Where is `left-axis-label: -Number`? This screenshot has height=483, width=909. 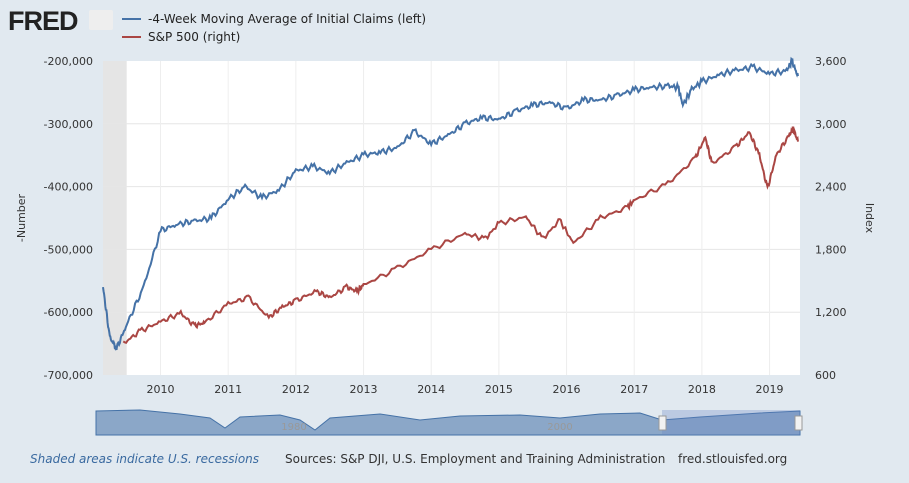
left-axis-label: -Number is located at coordinates (21, 217).